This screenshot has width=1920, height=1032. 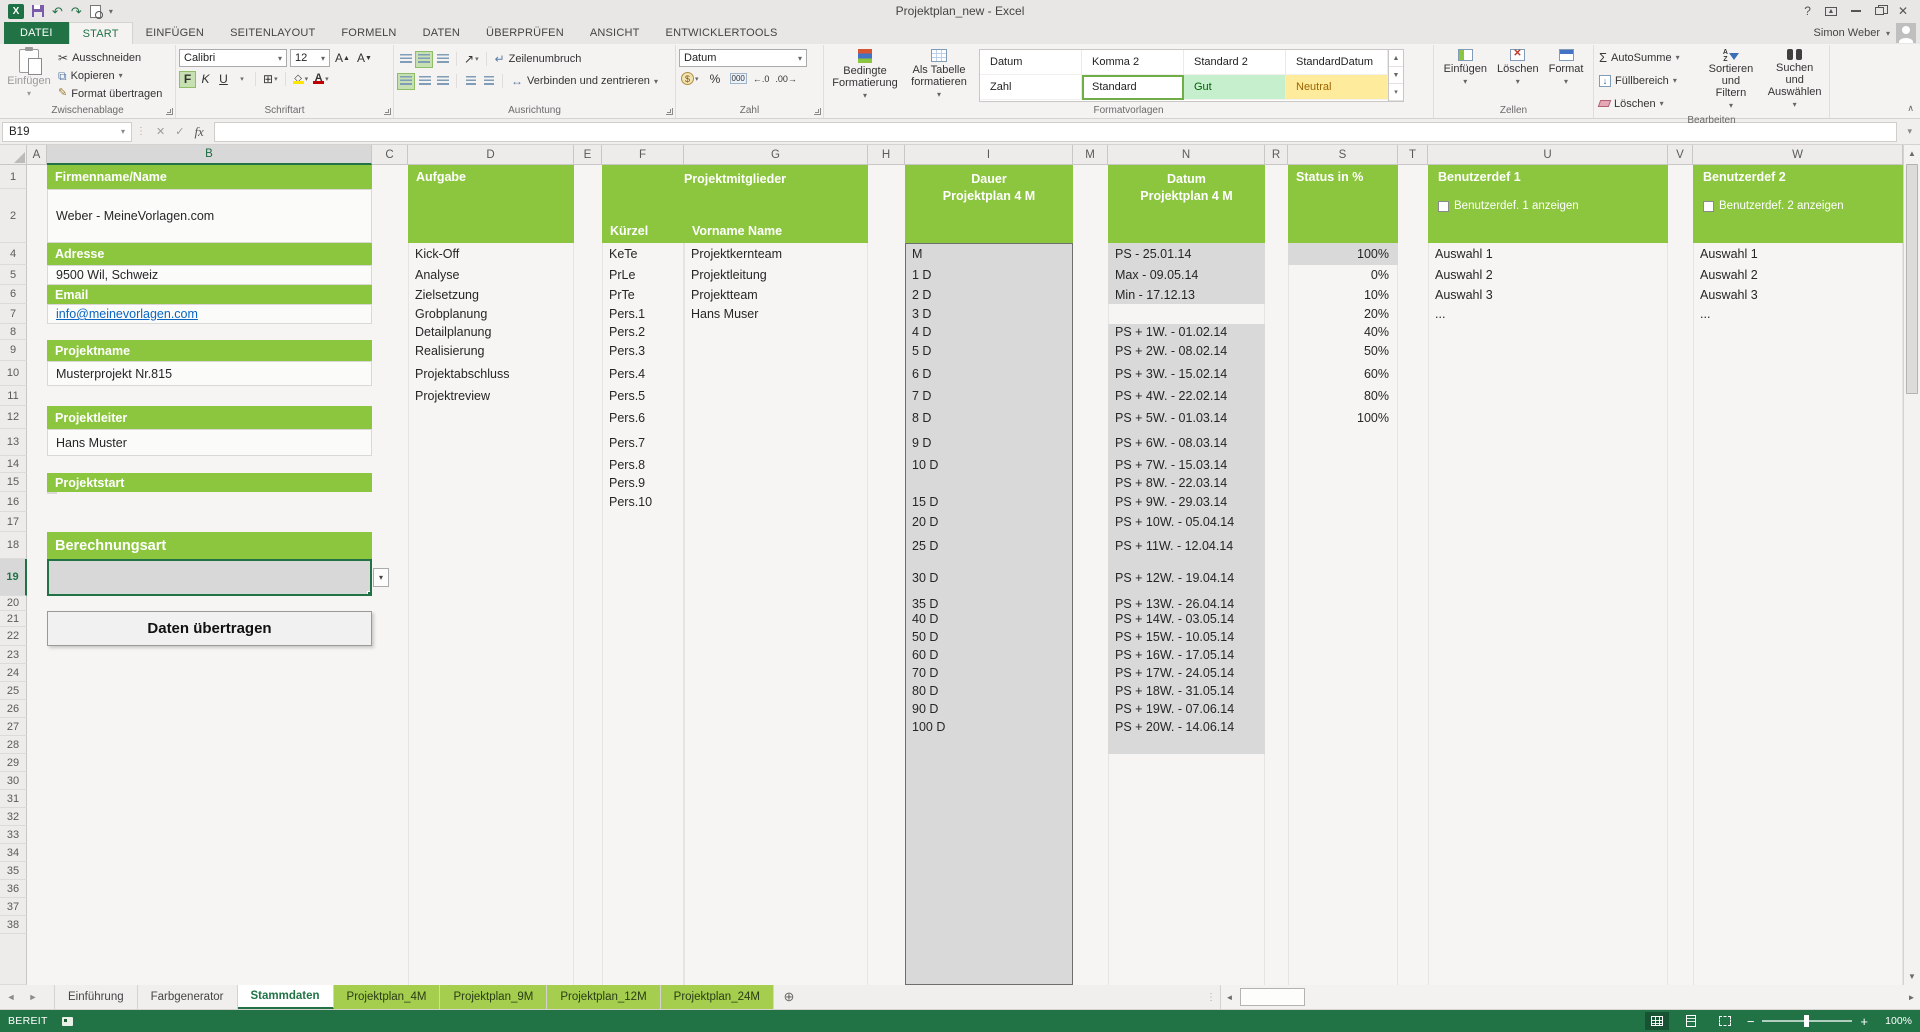 What do you see at coordinates (13, 545) in the screenshot?
I see `row-header-18: 18` at bounding box center [13, 545].